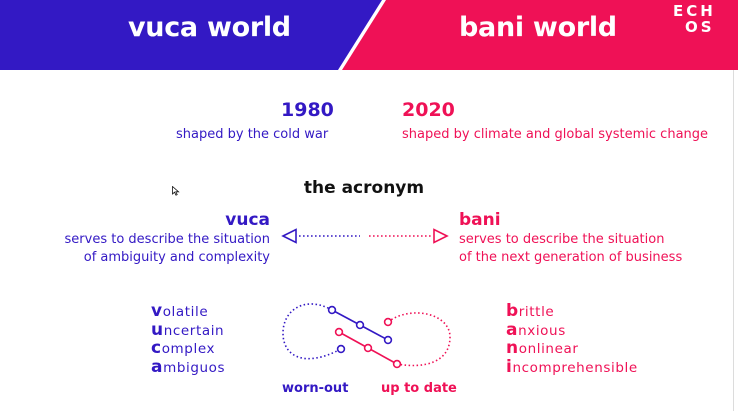  What do you see at coordinates (247, 220) in the screenshot?
I see `vuca-acronym-label: vuca` at bounding box center [247, 220].